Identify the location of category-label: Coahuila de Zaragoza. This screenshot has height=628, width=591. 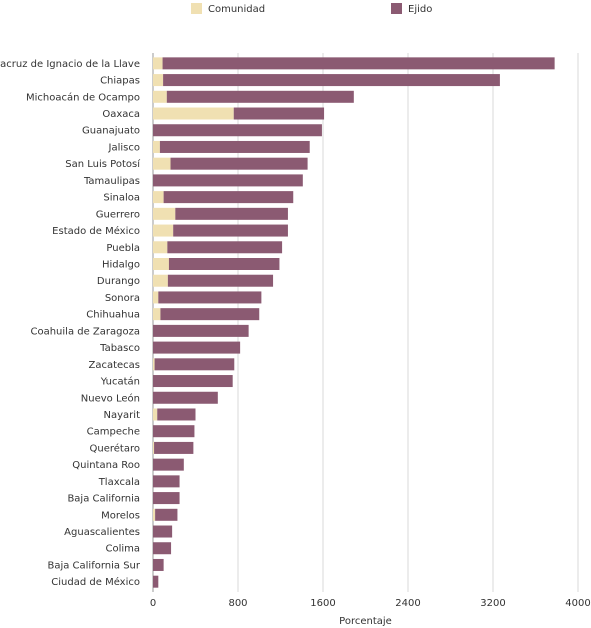
(85, 331).